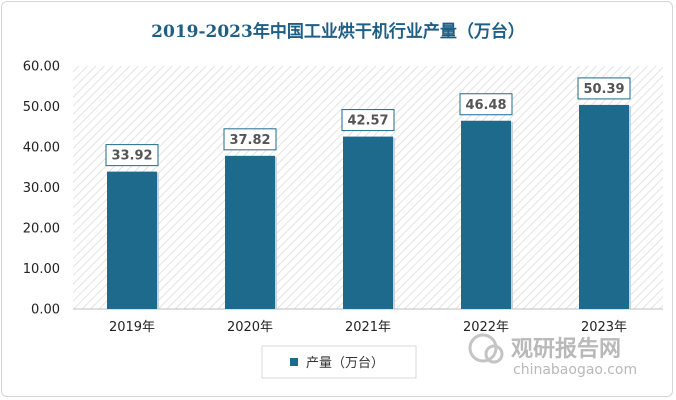 Image resolution: width=676 pixels, height=400 pixels. I want to click on legend: 产量（万台）, so click(339, 362).